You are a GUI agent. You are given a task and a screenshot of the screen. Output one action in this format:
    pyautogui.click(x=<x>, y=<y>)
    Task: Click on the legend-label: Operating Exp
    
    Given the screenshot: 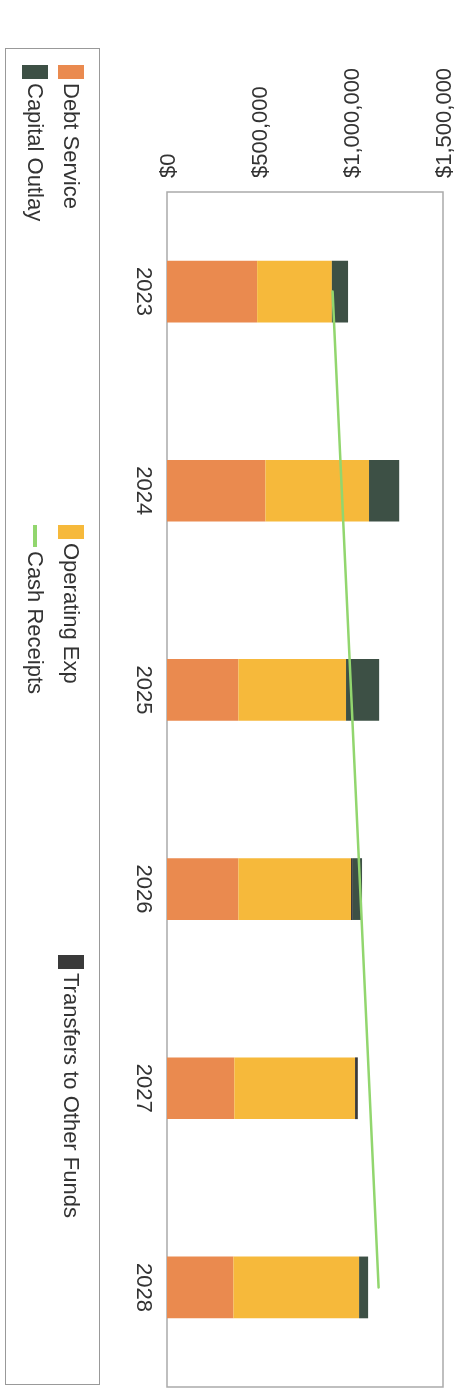 What is the action you would take?
    pyautogui.click(x=71, y=613)
    